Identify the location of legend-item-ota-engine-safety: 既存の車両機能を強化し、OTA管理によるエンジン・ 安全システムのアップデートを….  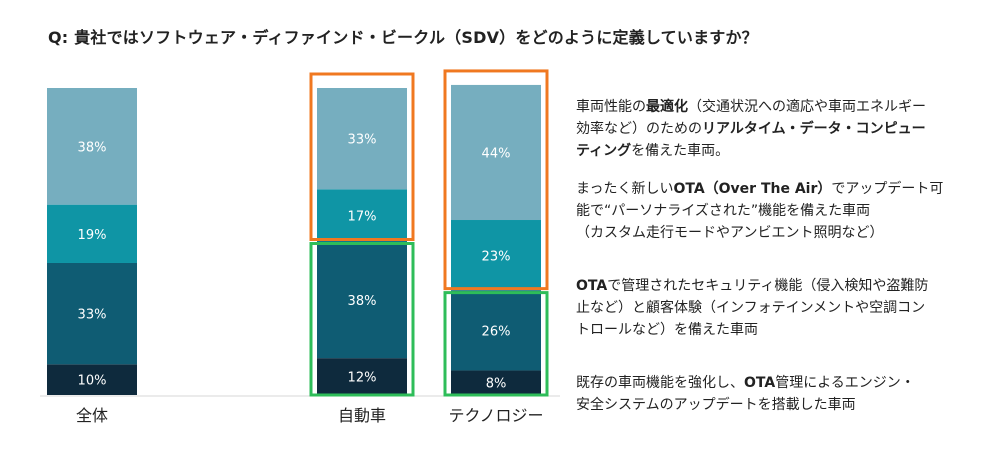
(776, 394).